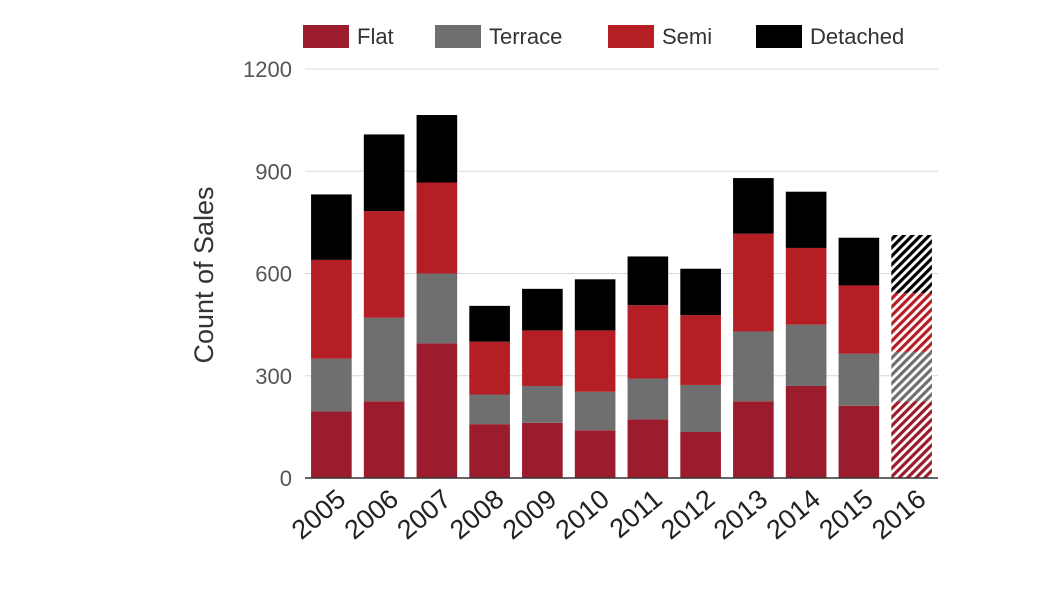 The height and width of the screenshot is (598, 1037). Describe the element at coordinates (700, 292) in the screenshot. I see `bar-segment-detached-2012` at that location.